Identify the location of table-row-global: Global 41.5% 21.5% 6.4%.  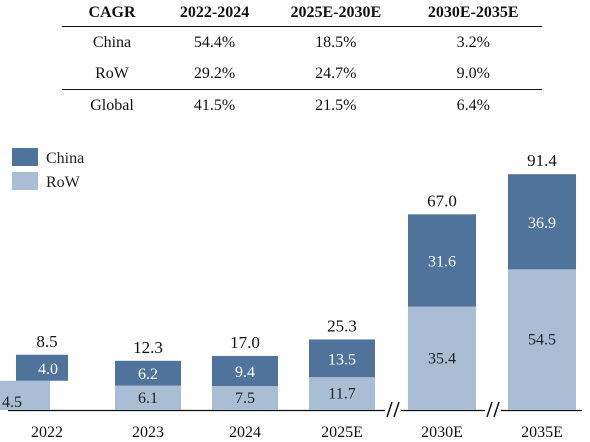
(302, 105).